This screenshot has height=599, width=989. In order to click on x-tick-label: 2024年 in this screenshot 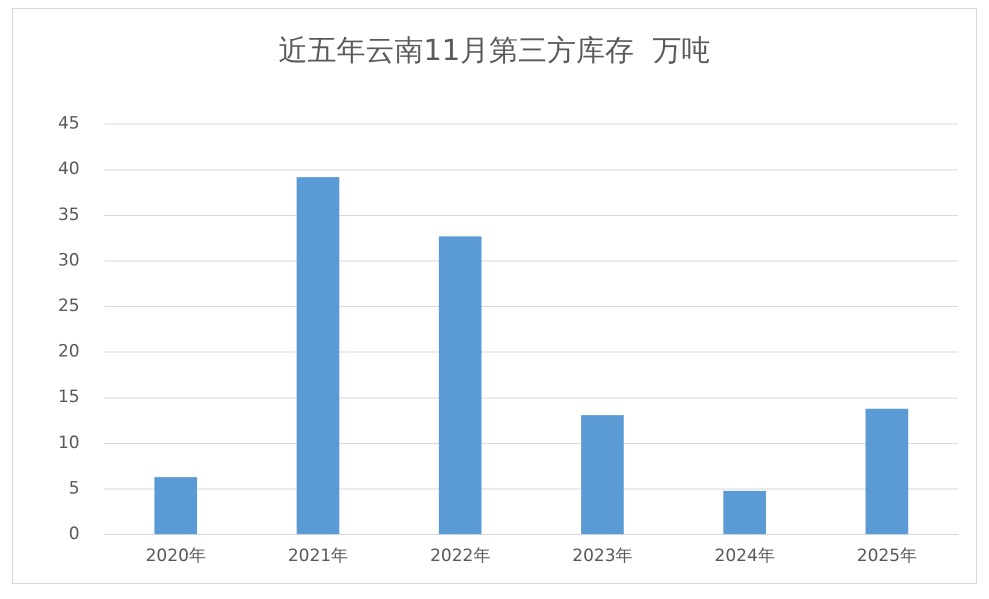, I will do `click(744, 556)`.